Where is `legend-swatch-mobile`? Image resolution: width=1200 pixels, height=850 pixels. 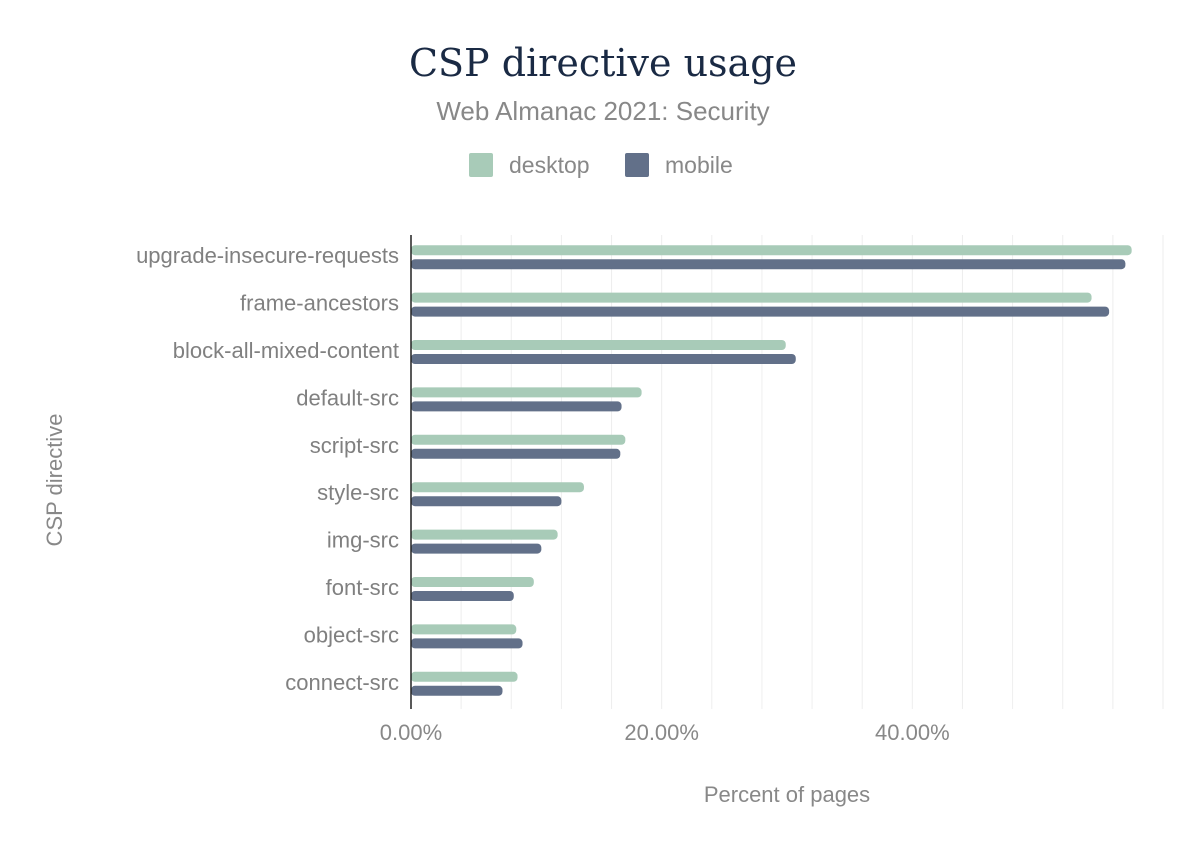
legend-swatch-mobile is located at coordinates (637, 165).